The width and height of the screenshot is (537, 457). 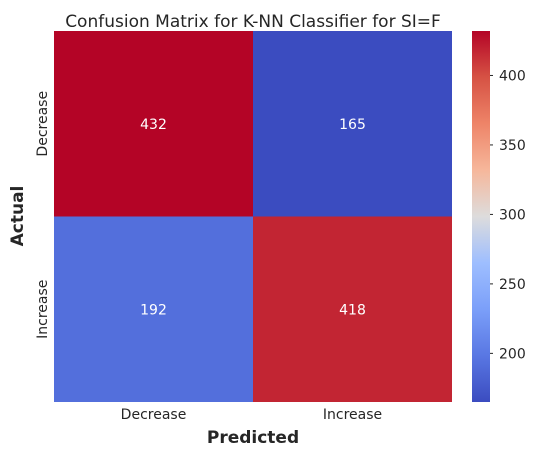 What do you see at coordinates (251, 415) in the screenshot?
I see `x-tick-labels: Decrease Increase` at bounding box center [251, 415].